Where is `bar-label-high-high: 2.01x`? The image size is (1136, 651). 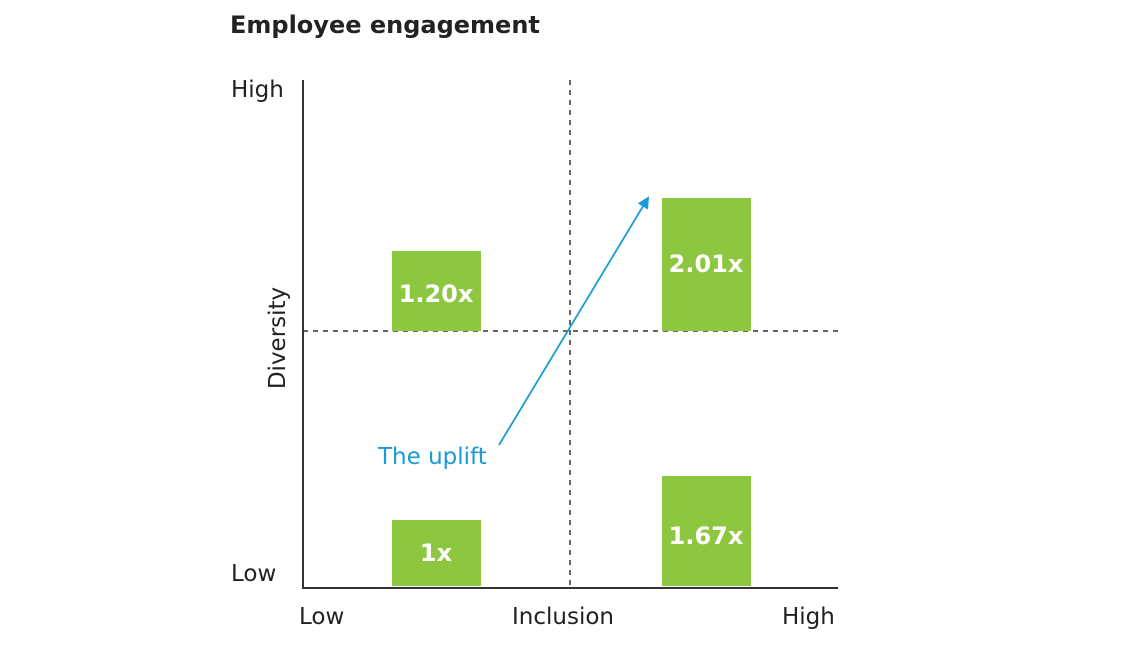
bar-label-high-high: 2.01x is located at coordinates (706, 264).